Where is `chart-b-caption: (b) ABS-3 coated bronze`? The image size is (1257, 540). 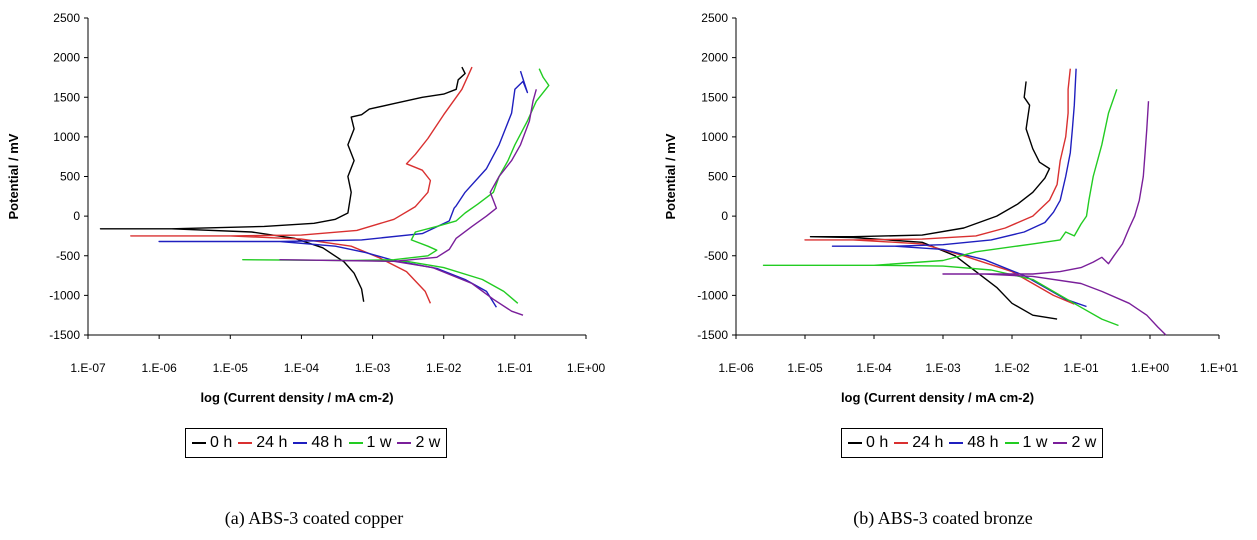
chart-b-caption: (b) ABS-3 coated bronze is located at coordinates (943, 518).